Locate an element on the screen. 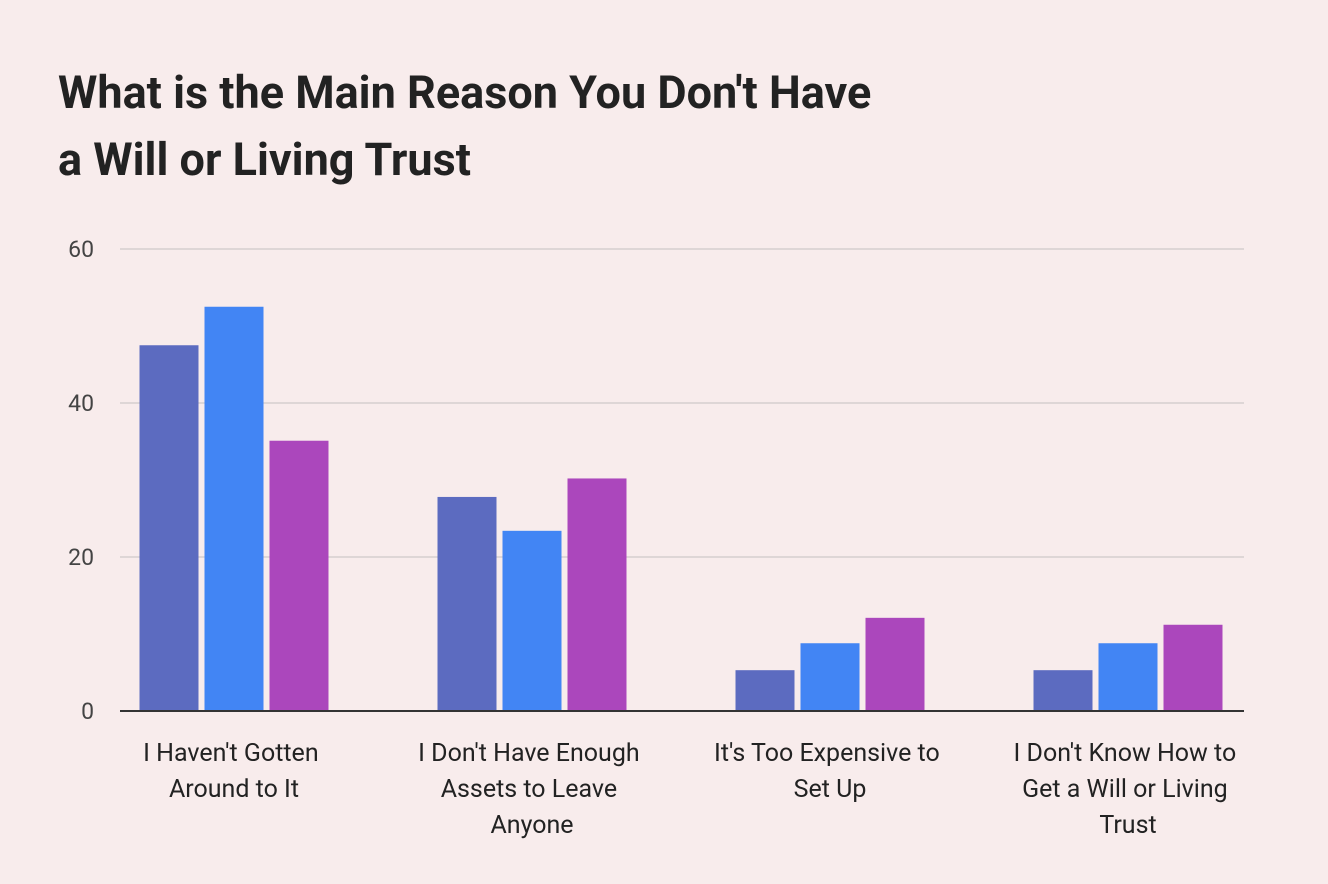 The width and height of the screenshot is (1328, 884). y-tick-label: 20 is located at coordinates (81, 557).